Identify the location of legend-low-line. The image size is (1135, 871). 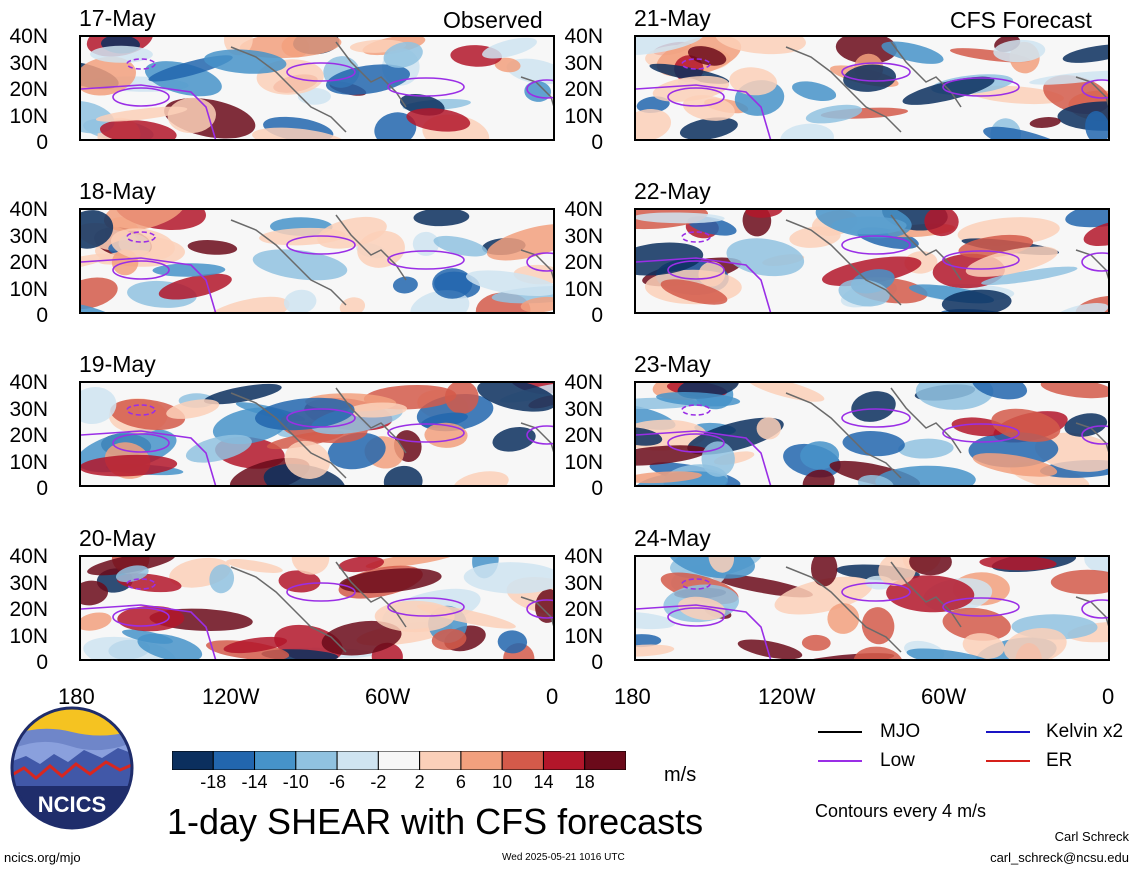
(840, 761).